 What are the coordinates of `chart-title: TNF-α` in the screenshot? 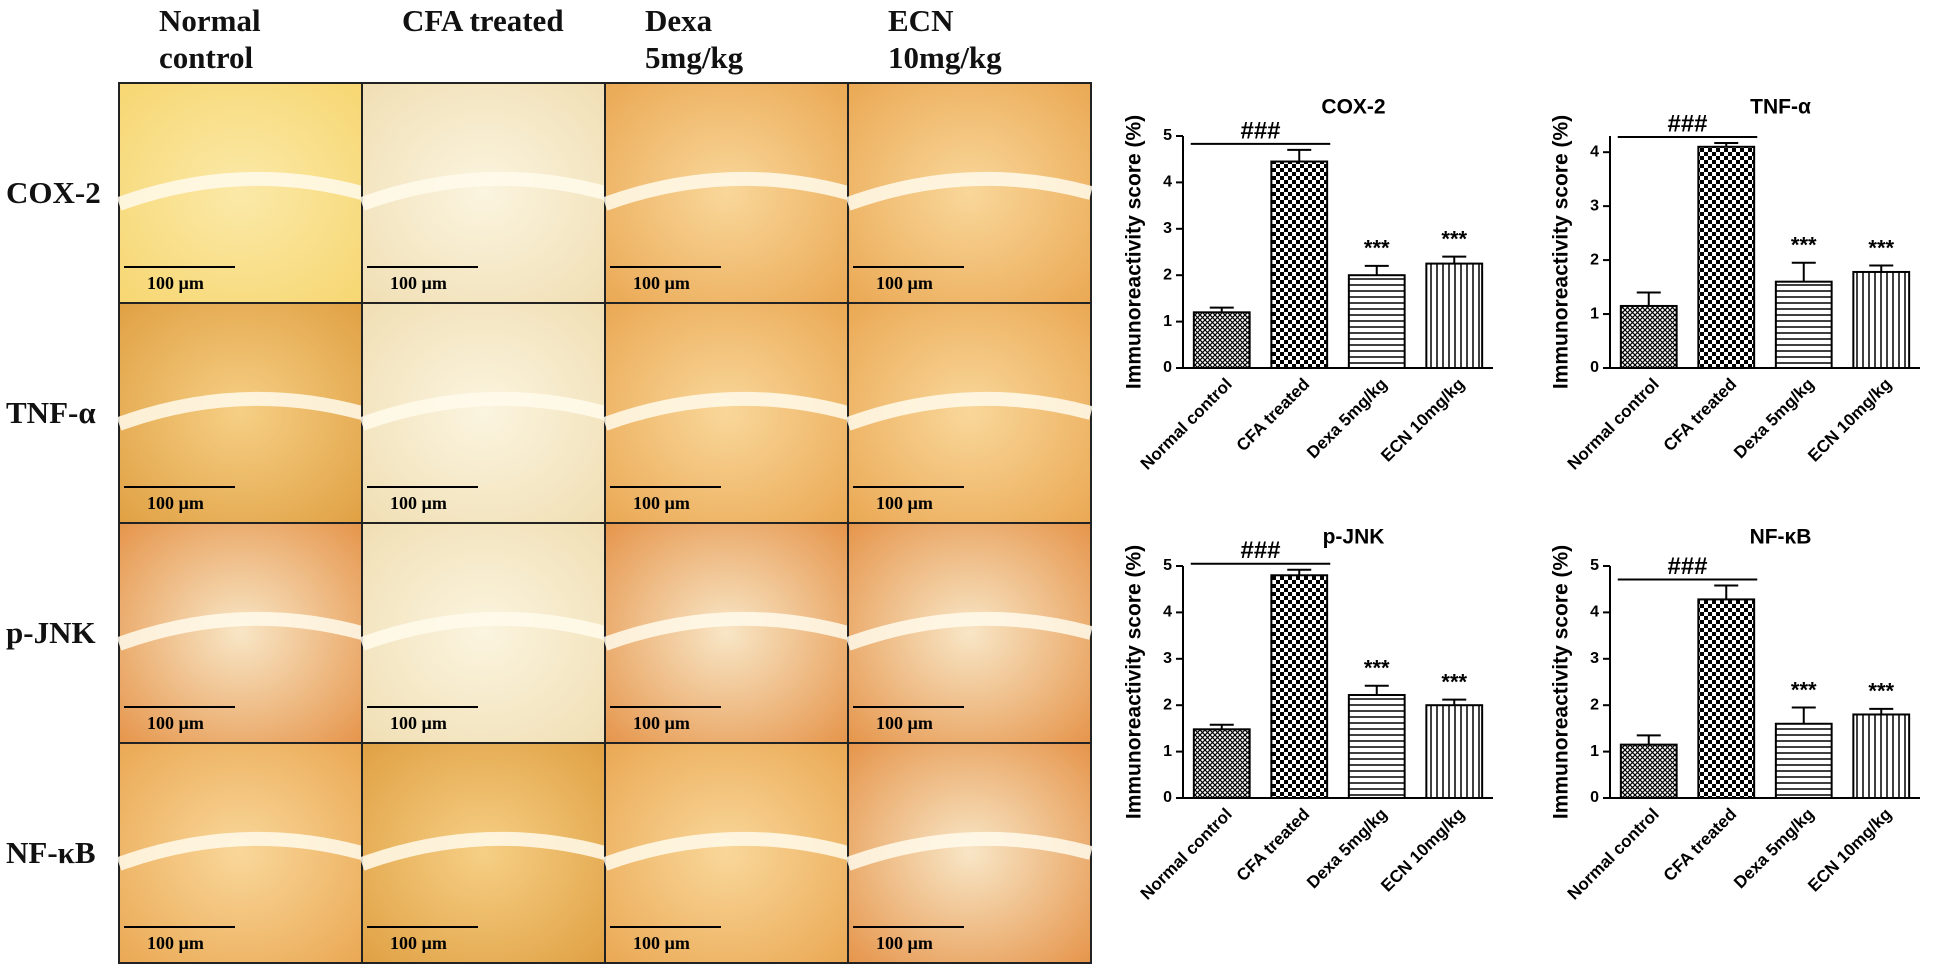 It's located at (1780, 107).